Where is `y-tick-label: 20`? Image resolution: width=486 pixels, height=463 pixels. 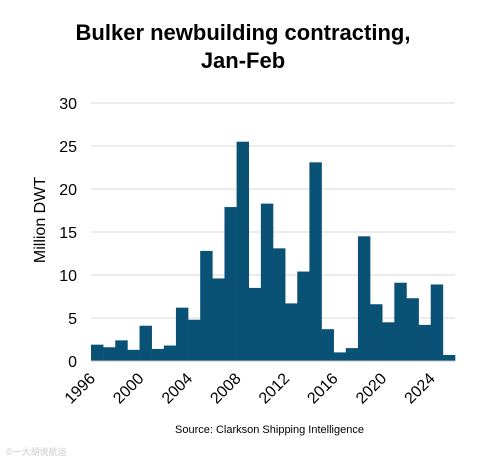 y-tick-label: 20 is located at coordinates (68, 190).